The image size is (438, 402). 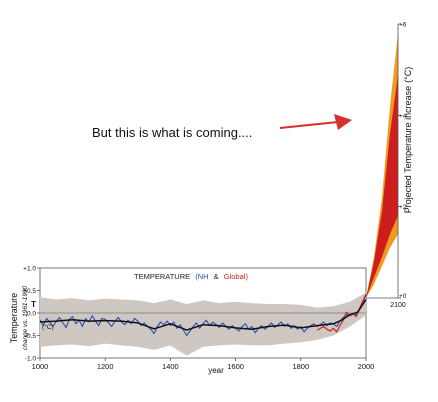 What do you see at coordinates (366, 366) in the screenshot?
I see `main-x-tick-label: 2000` at bounding box center [366, 366].